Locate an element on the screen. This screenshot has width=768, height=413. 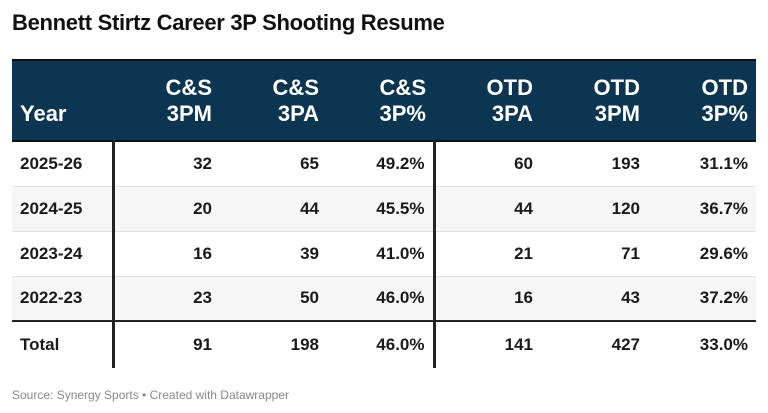
chart-title: Bennett Stirtz Career 3P Shooting Resume is located at coordinates (228, 22).